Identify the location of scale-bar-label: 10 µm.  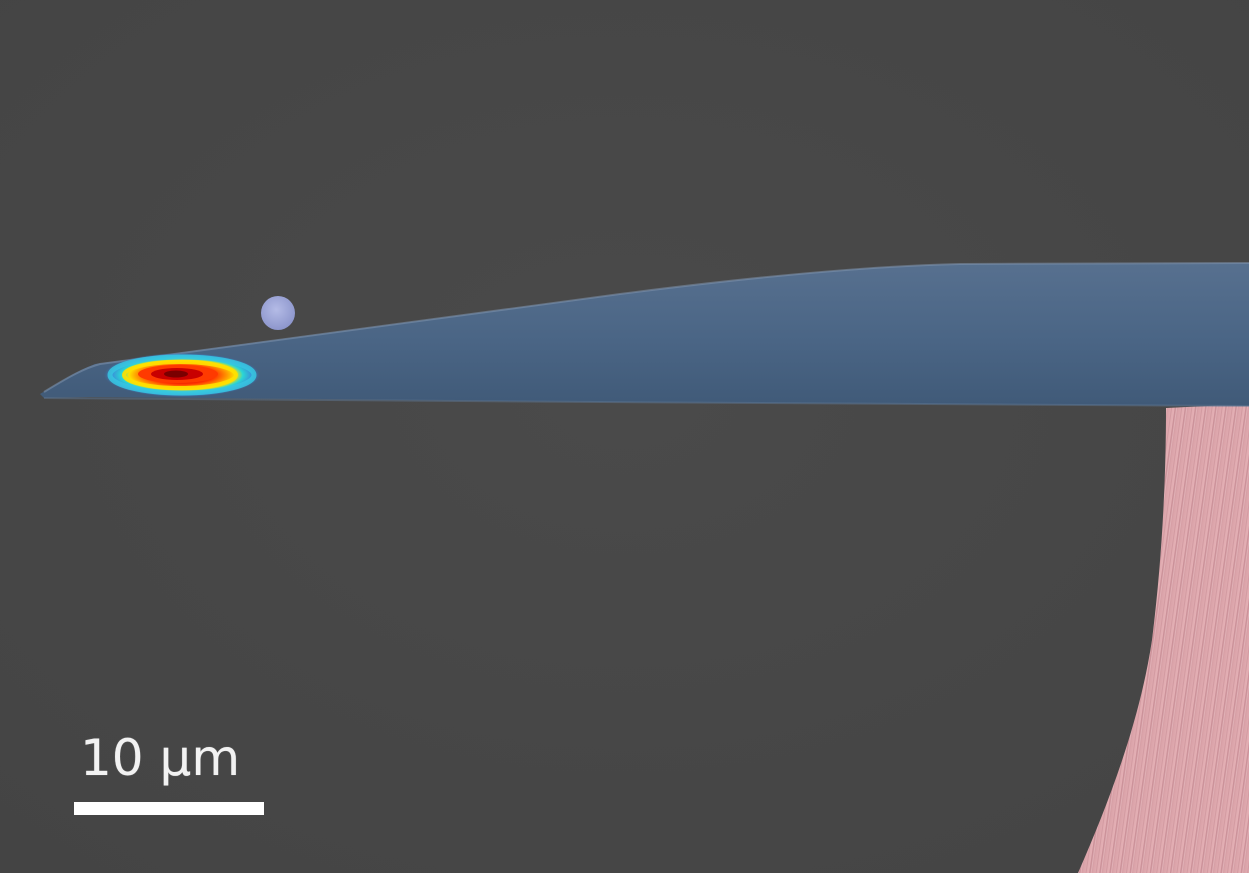
(160, 758).